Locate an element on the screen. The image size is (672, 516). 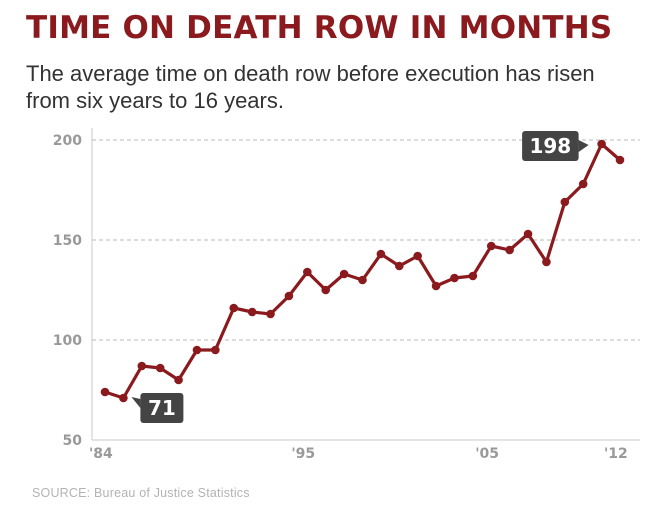
y-tick-labels: 50 100 150 200 is located at coordinates (67, 291).